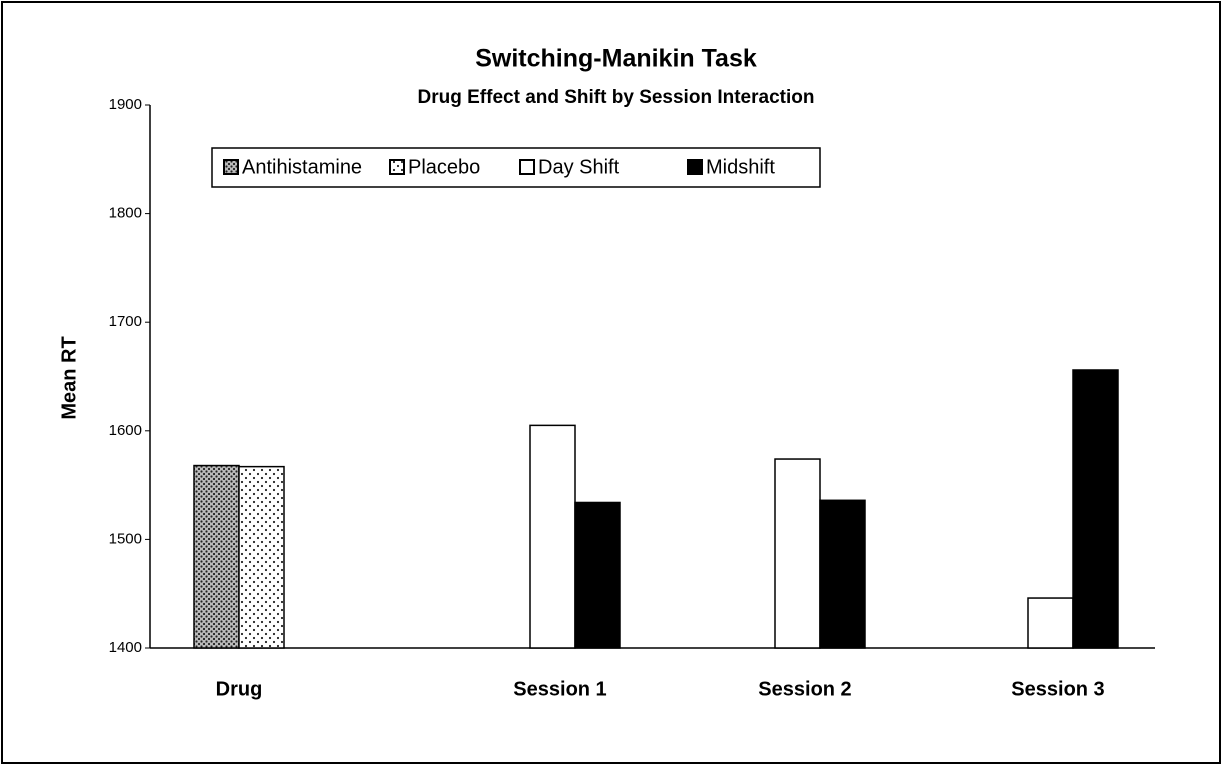 The width and height of the screenshot is (1223, 766). Describe the element at coordinates (239, 689) in the screenshot. I see `x-tick-label: Drug` at that location.